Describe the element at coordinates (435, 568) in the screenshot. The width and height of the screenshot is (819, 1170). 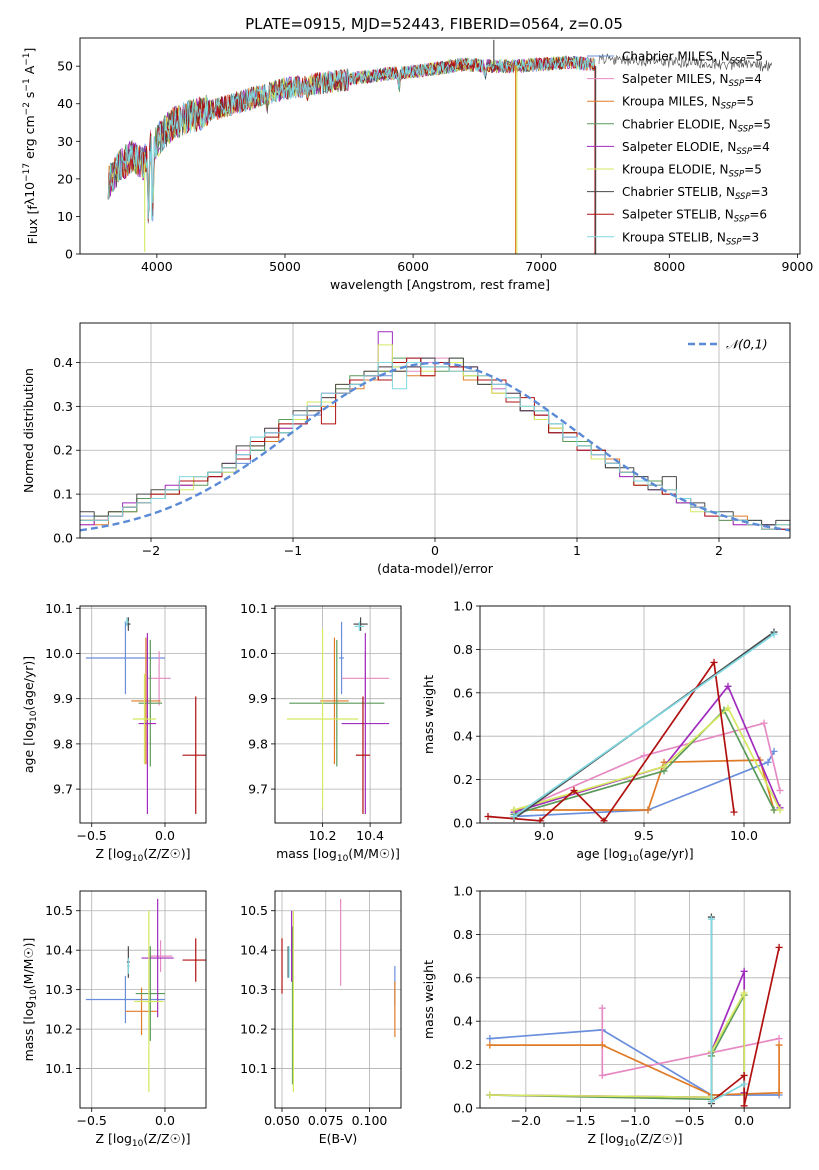
I see `x-axis-label: (data-model)/error` at that location.